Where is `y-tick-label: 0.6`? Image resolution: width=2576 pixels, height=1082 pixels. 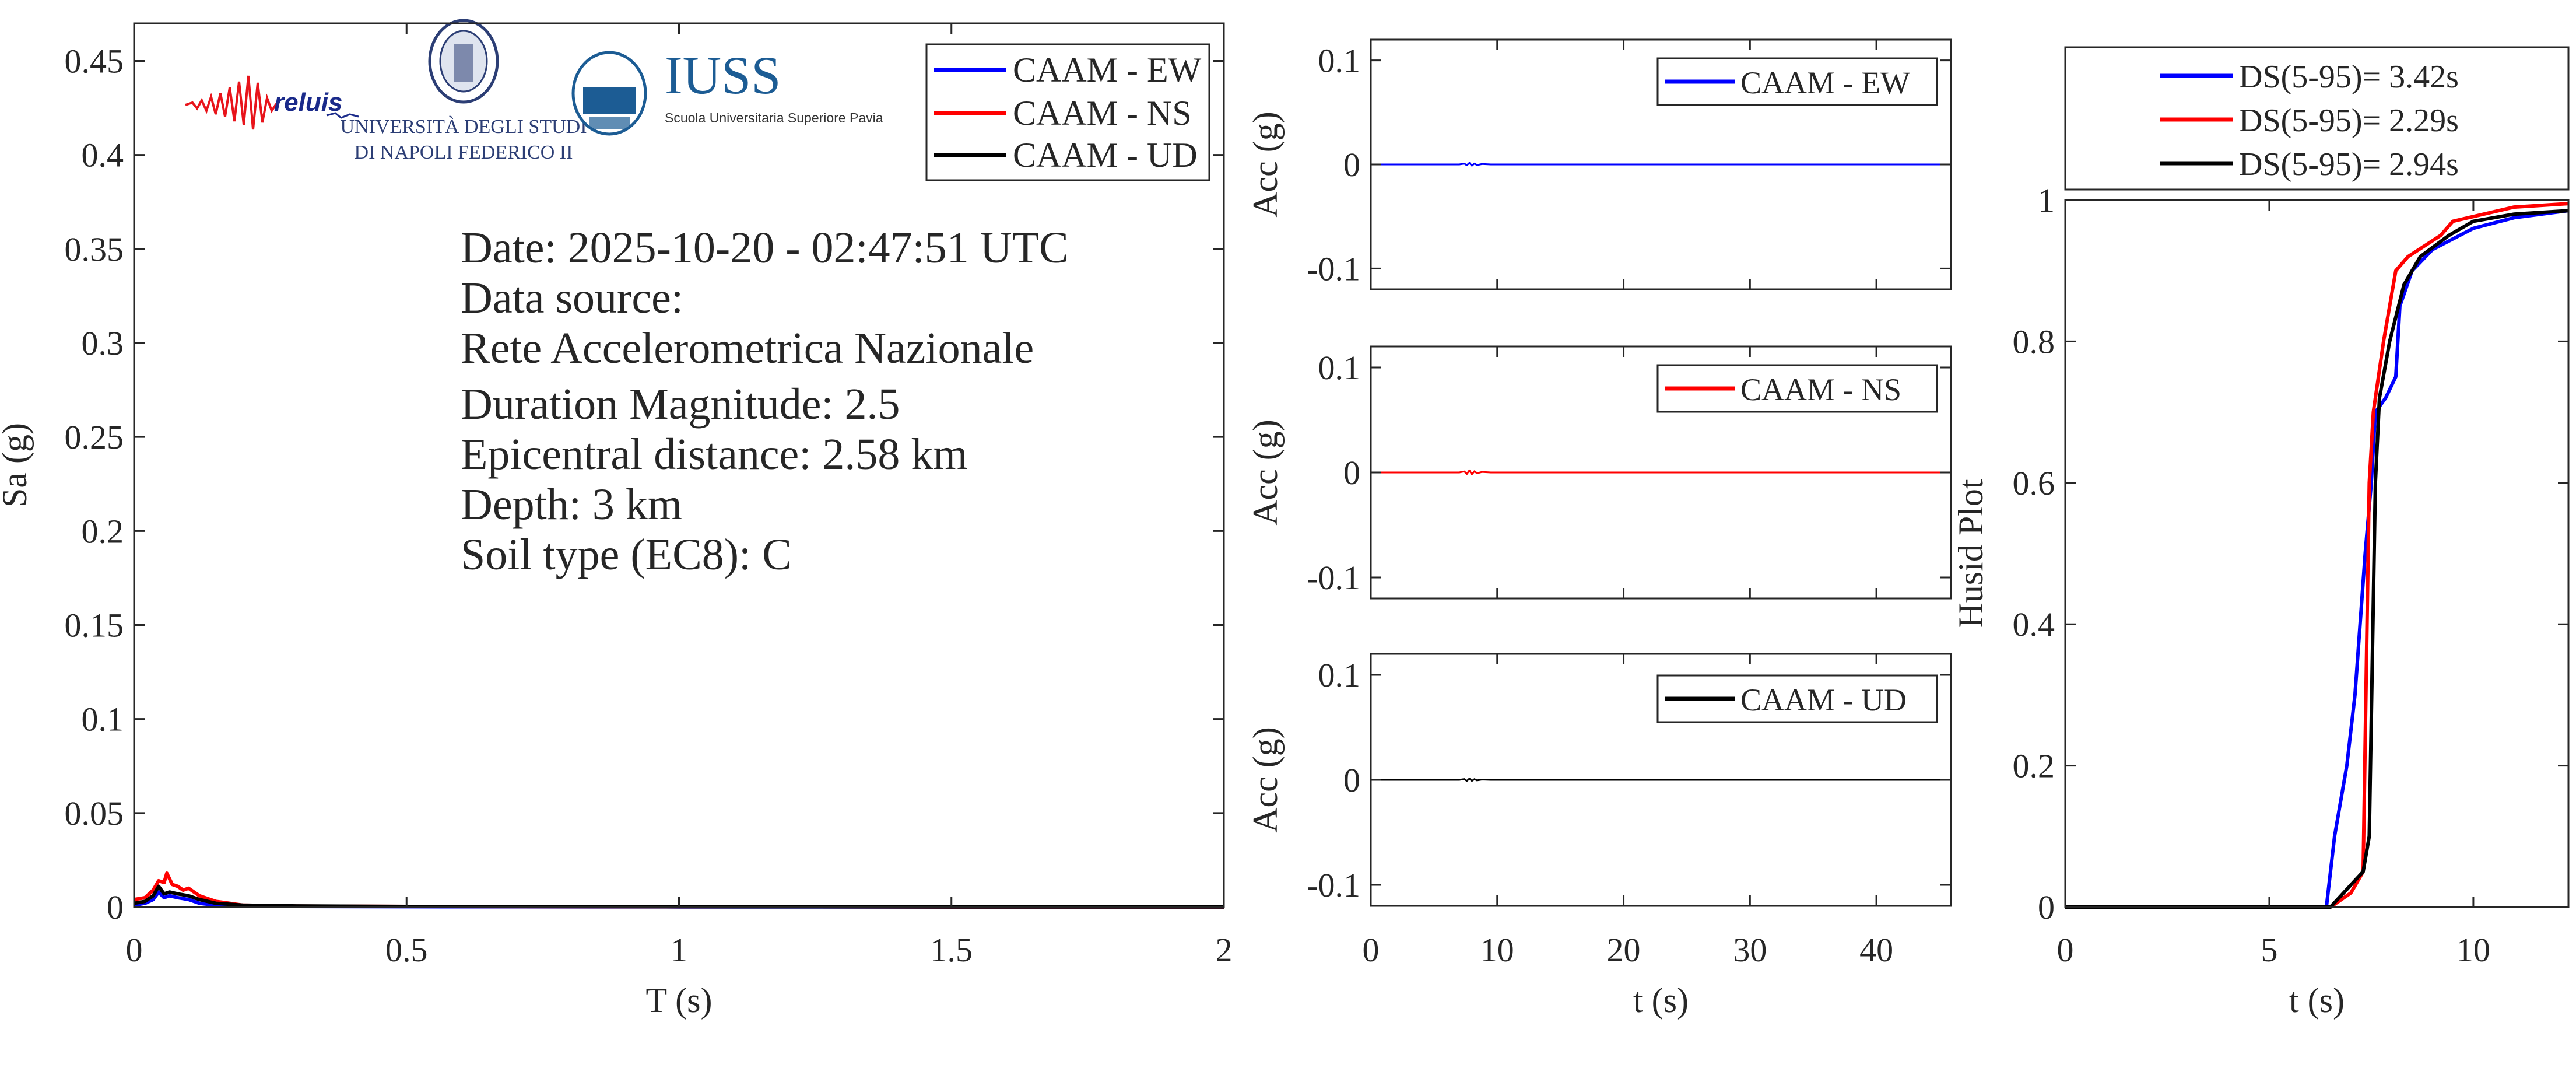
y-tick-label: 0.6 is located at coordinates (2034, 483).